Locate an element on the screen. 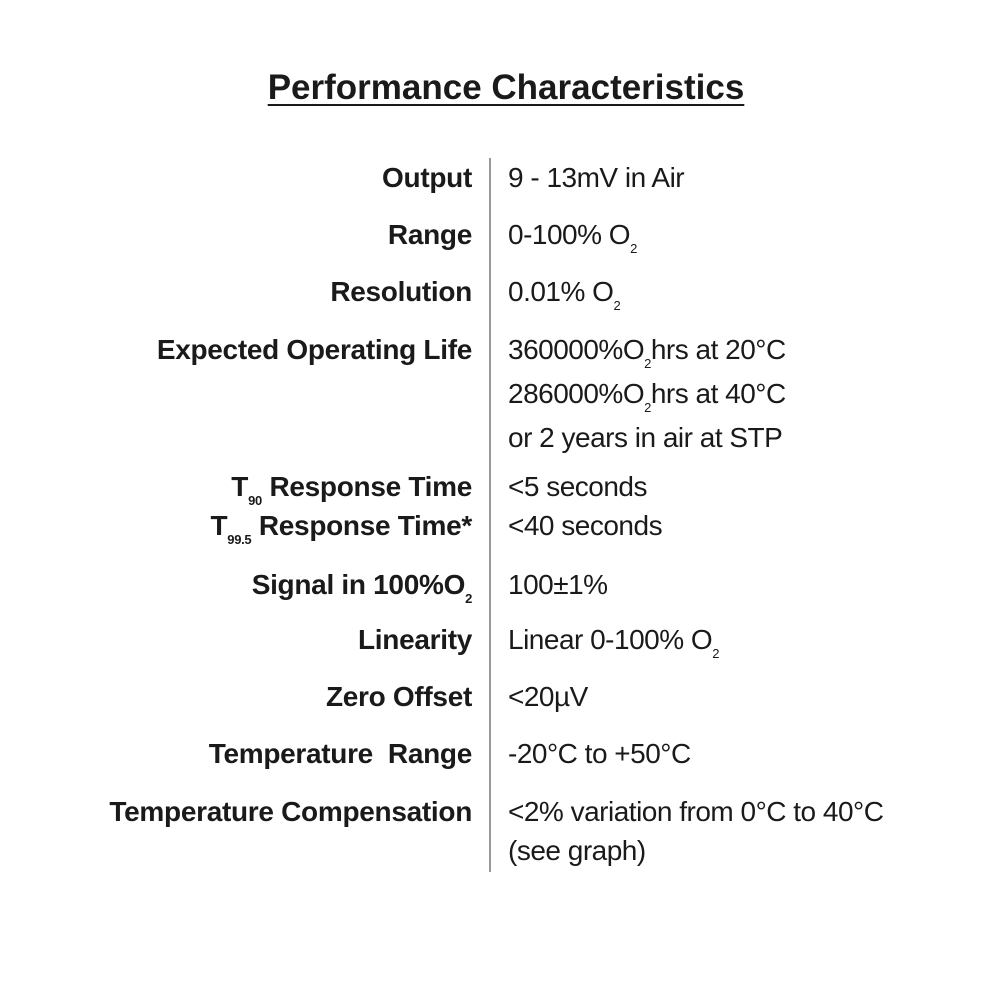 This screenshot has height=981, width=981. text-segment: 360000%O is located at coordinates (576, 349).